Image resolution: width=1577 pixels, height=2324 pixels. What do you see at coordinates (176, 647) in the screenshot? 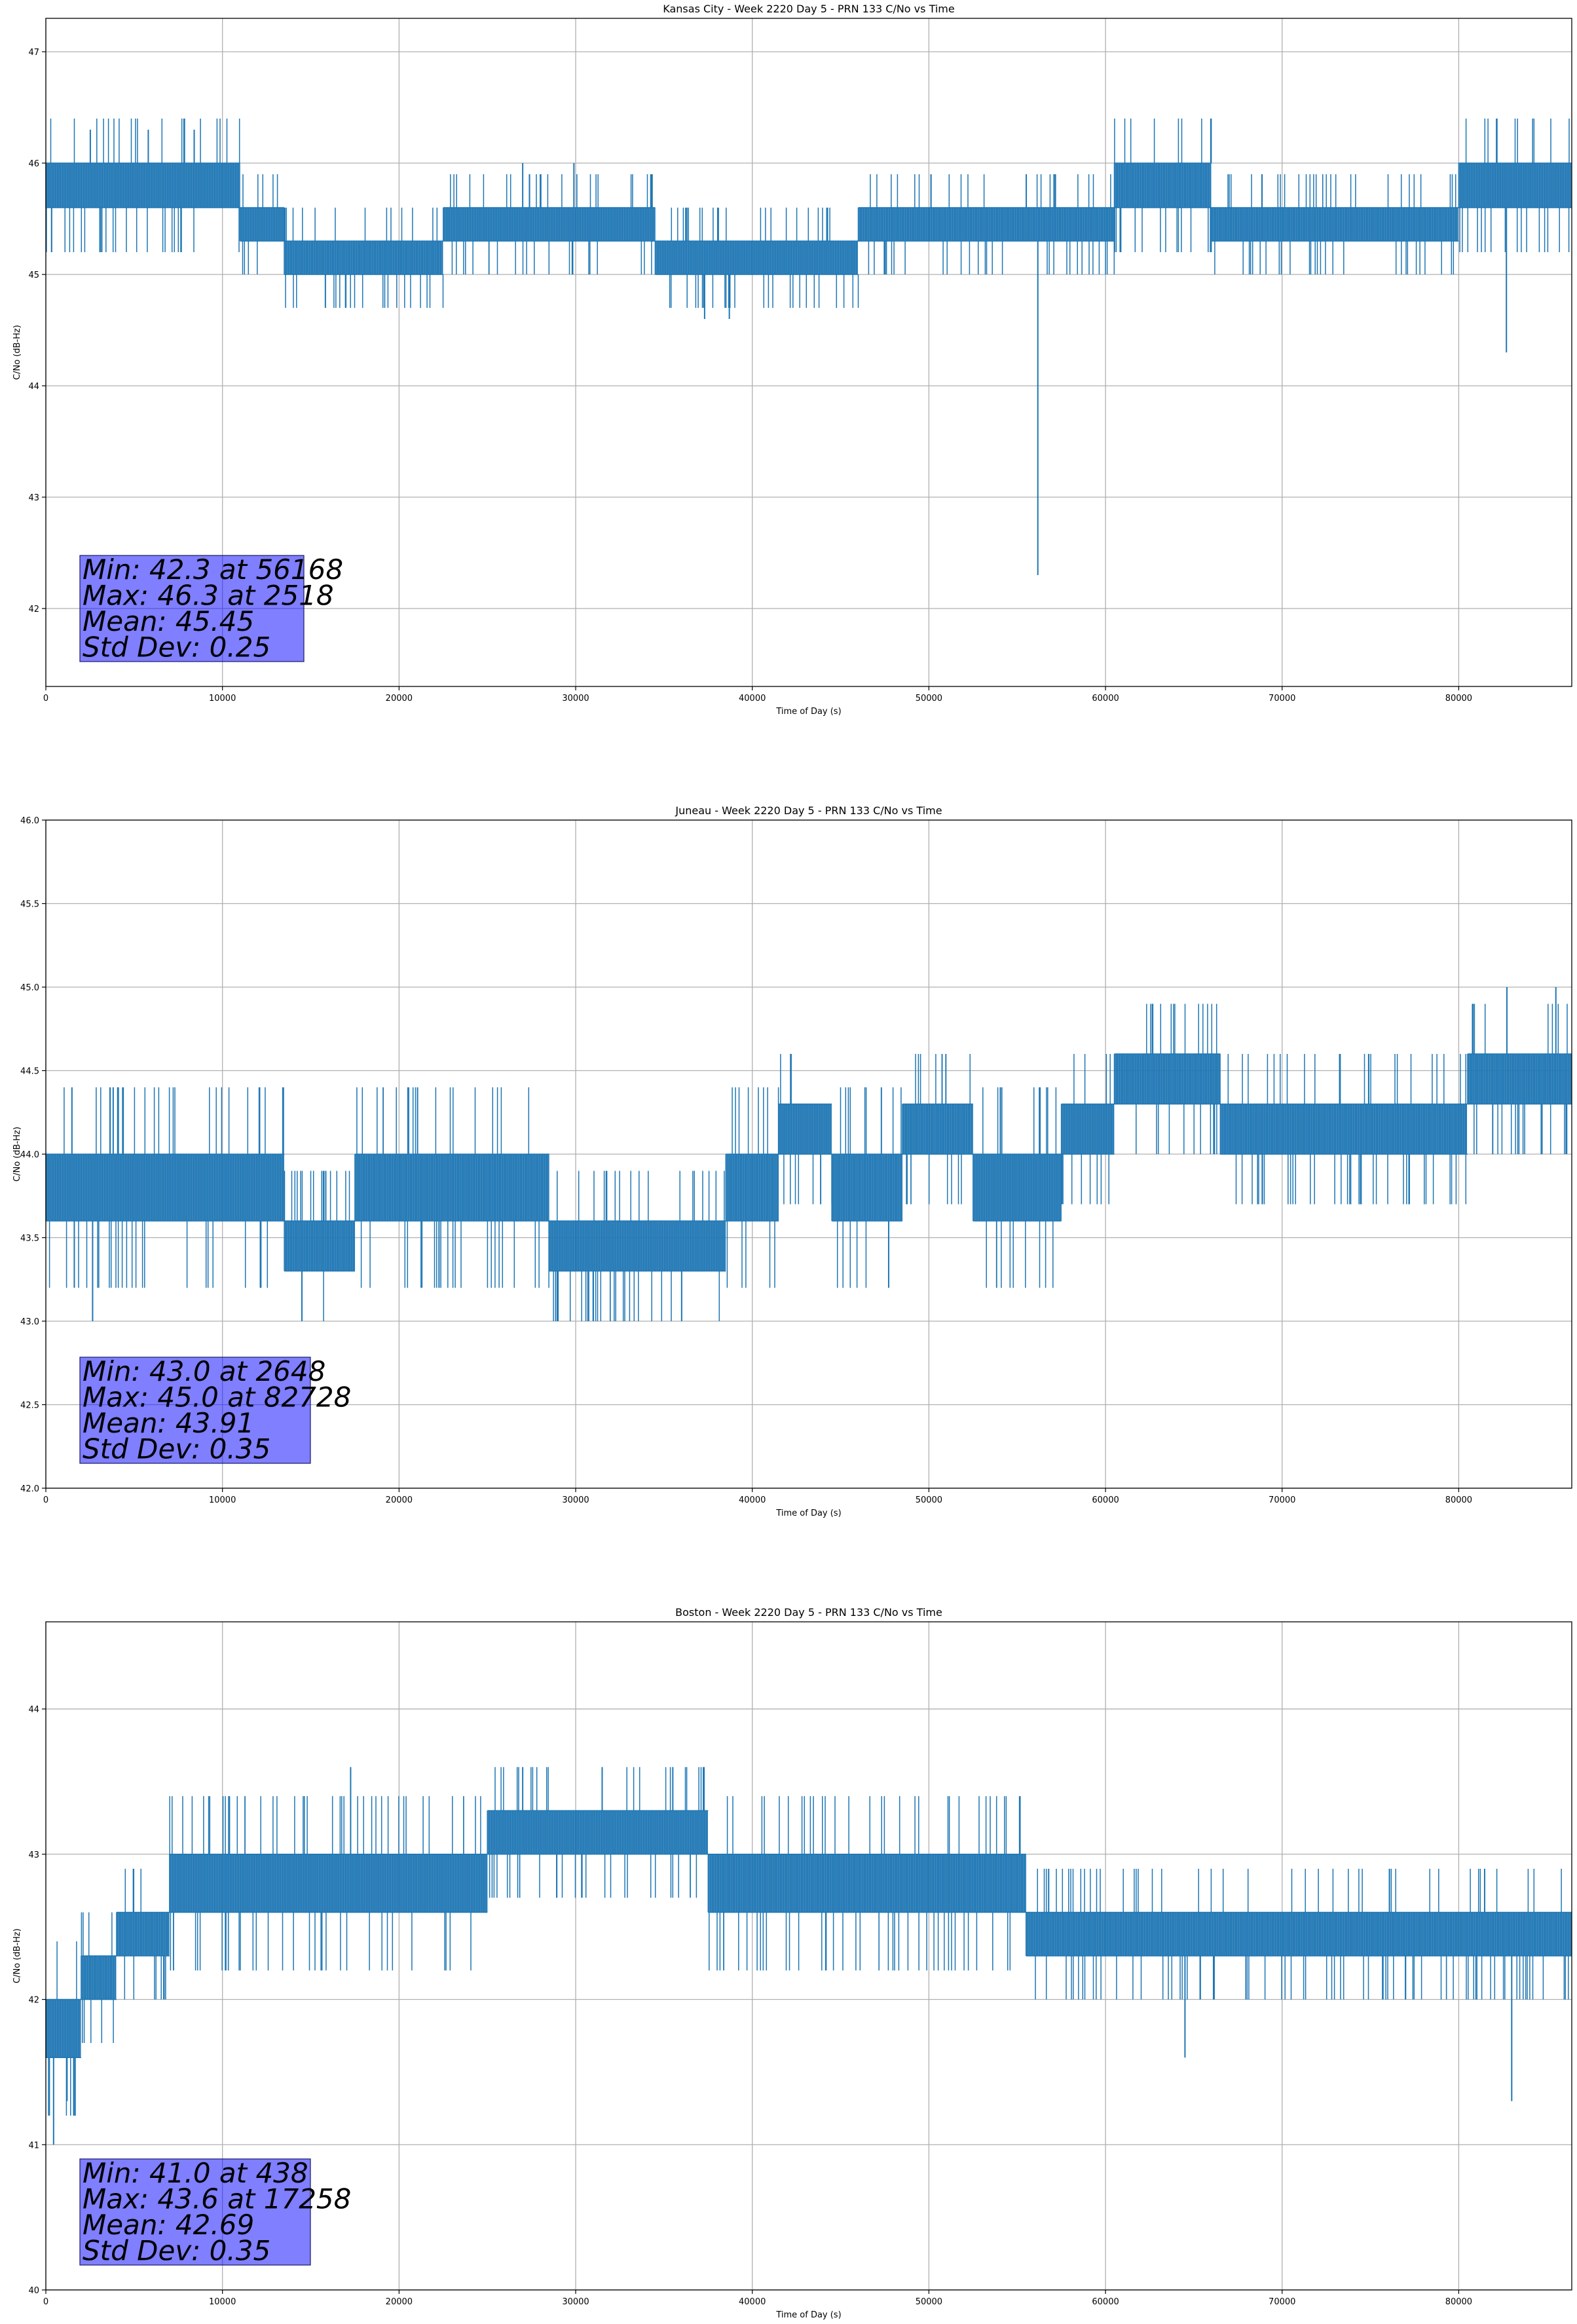
I see `stats-std-text: Std Dev: 0.25` at bounding box center [176, 647].